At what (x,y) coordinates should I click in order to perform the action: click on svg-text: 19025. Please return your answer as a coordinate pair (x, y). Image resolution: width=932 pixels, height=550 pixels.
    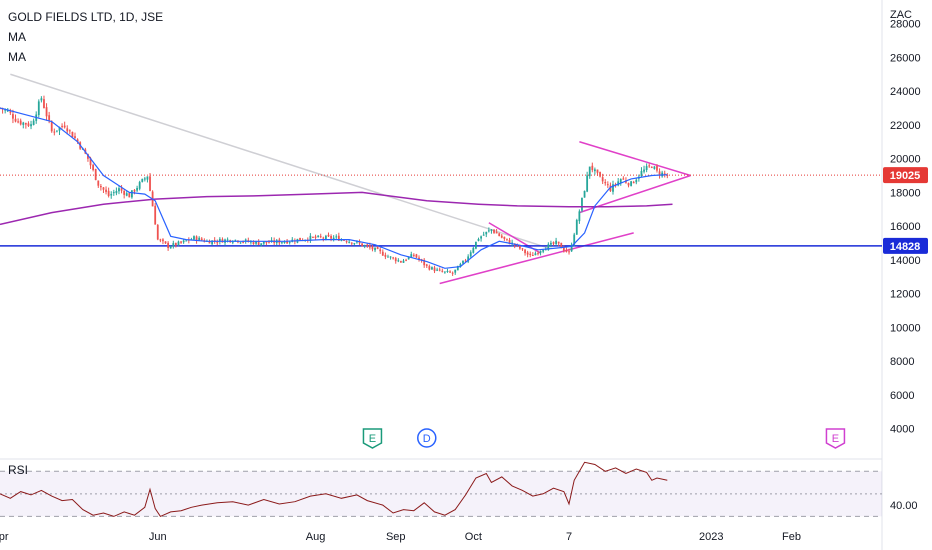
    Looking at the image, I should click on (905, 176).